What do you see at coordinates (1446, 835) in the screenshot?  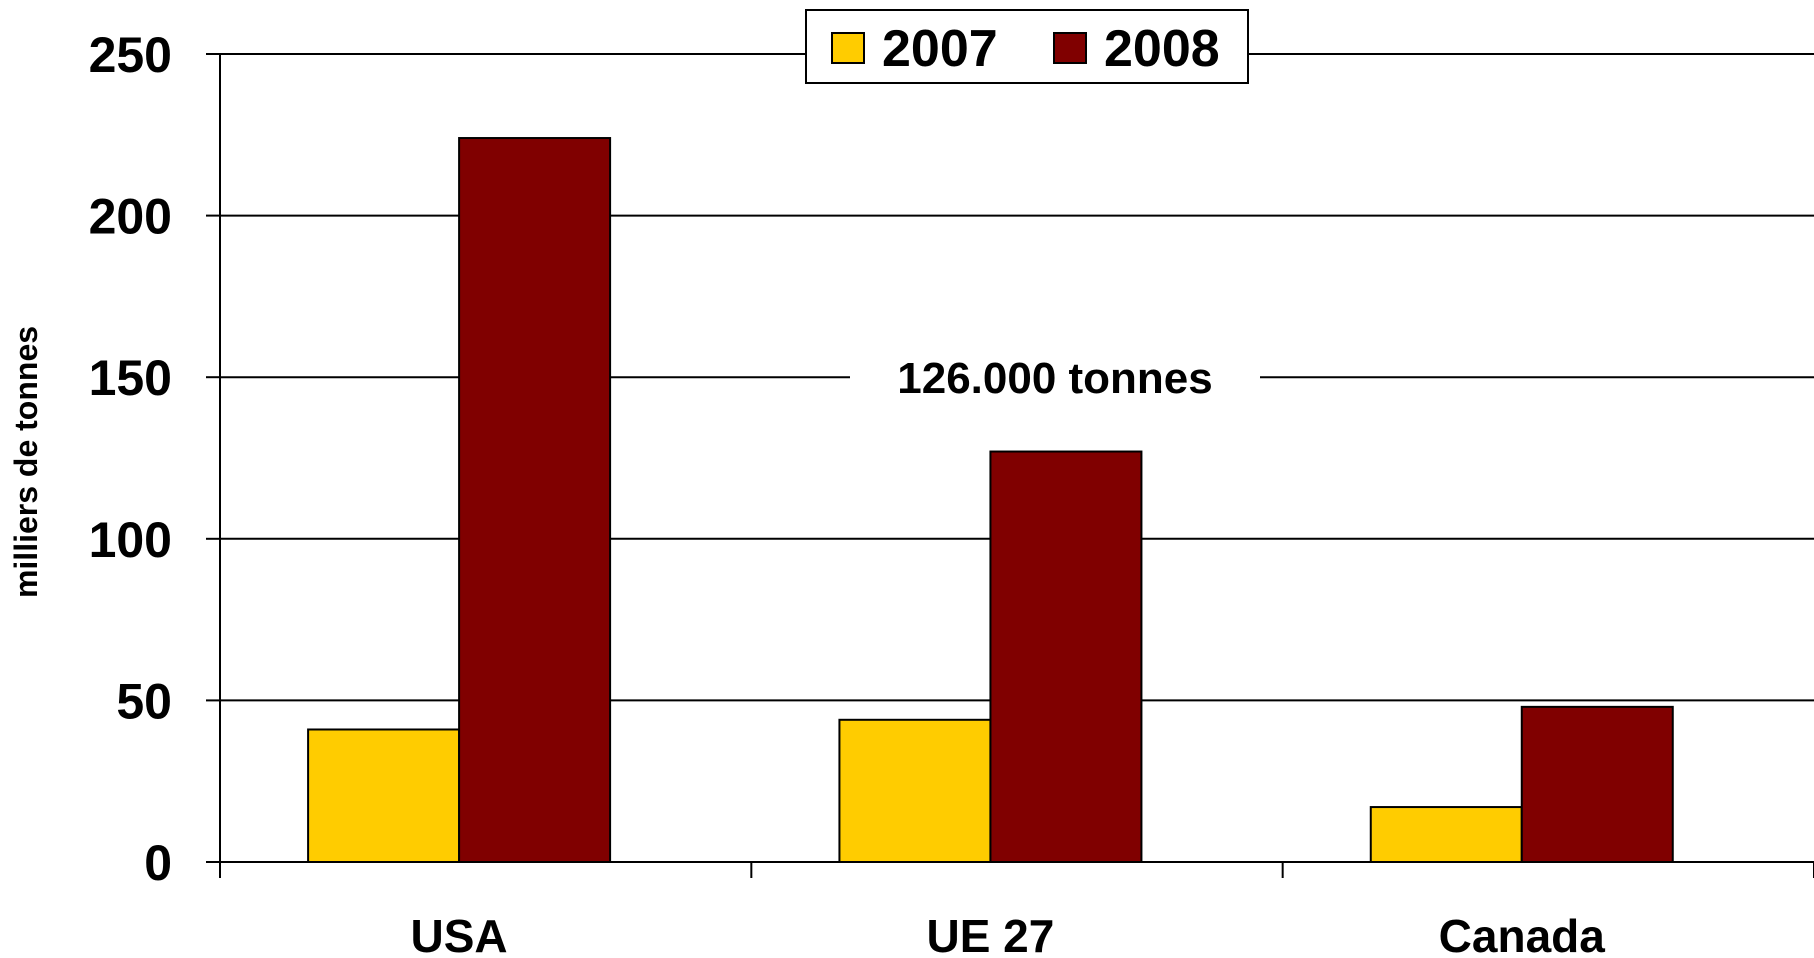 I see `bar-canada-2007` at bounding box center [1446, 835].